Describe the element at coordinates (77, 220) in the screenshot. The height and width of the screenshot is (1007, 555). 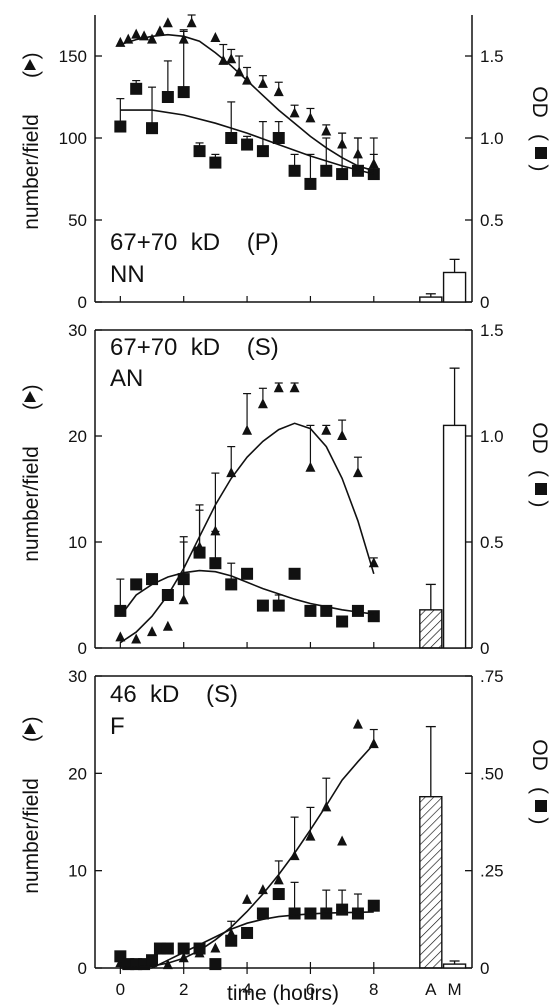
I see `y-tick-label-left: 50` at that location.